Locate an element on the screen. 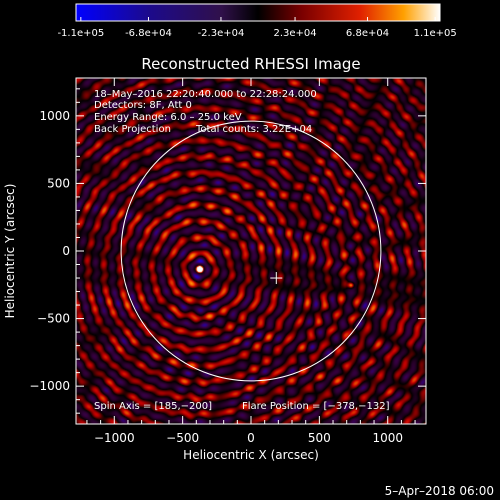 Image resolution: width=500 pixels, height=500 pixels. y-tick-label: −1000 is located at coordinates (49, 386).